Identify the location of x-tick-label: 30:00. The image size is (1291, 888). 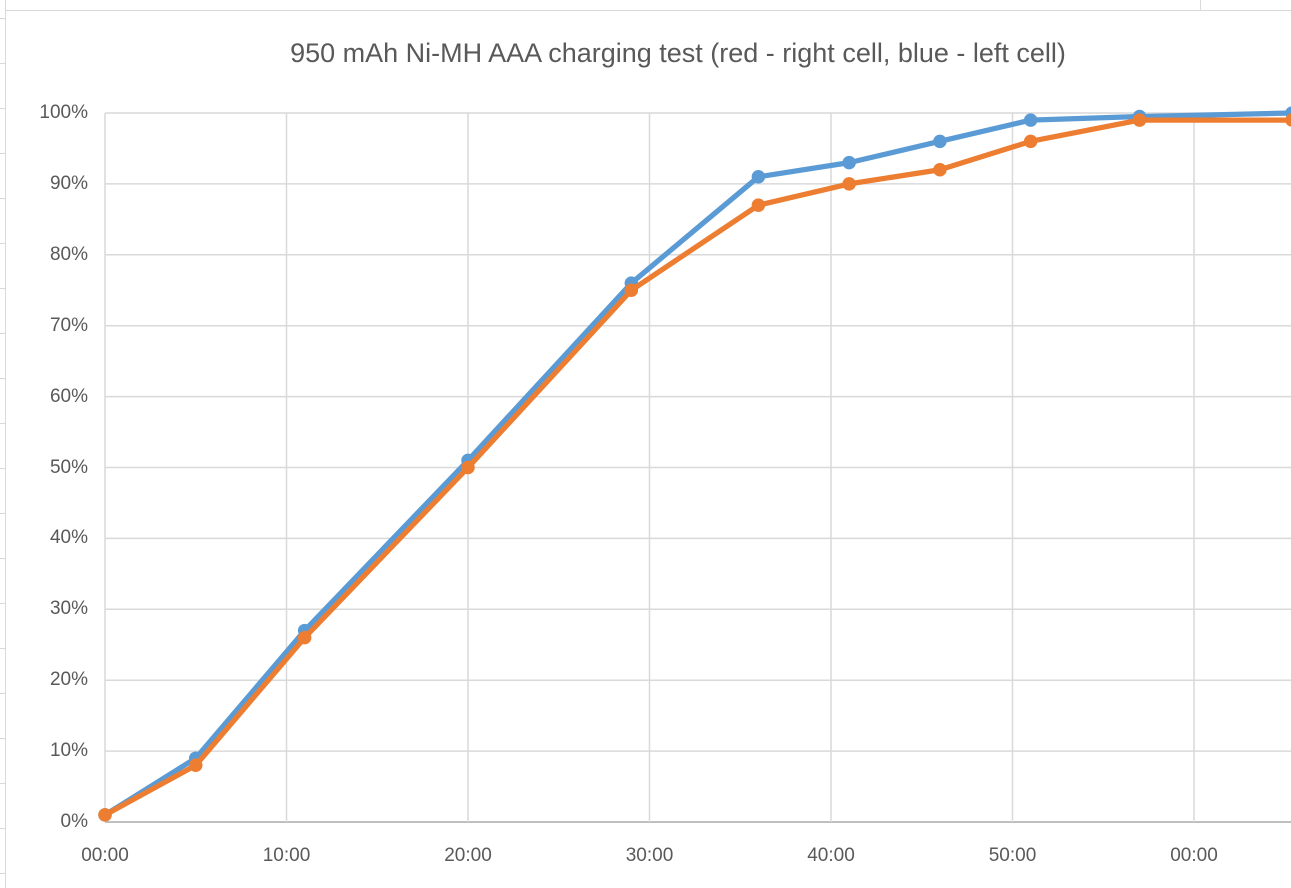
(649, 855).